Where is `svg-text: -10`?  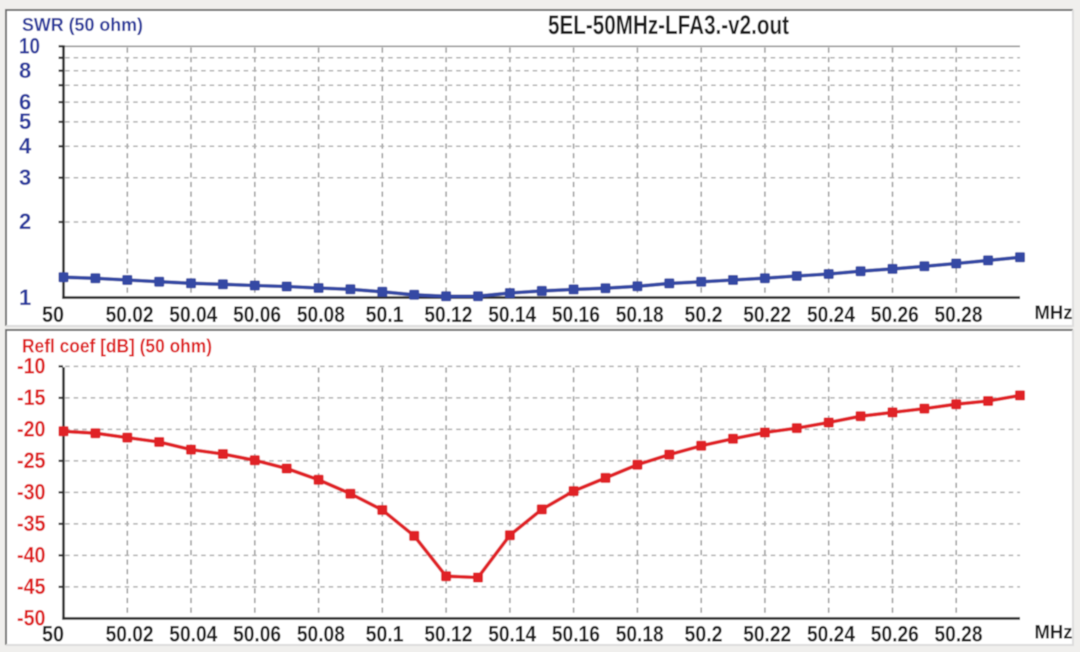 svg-text: -10 is located at coordinates (31, 366).